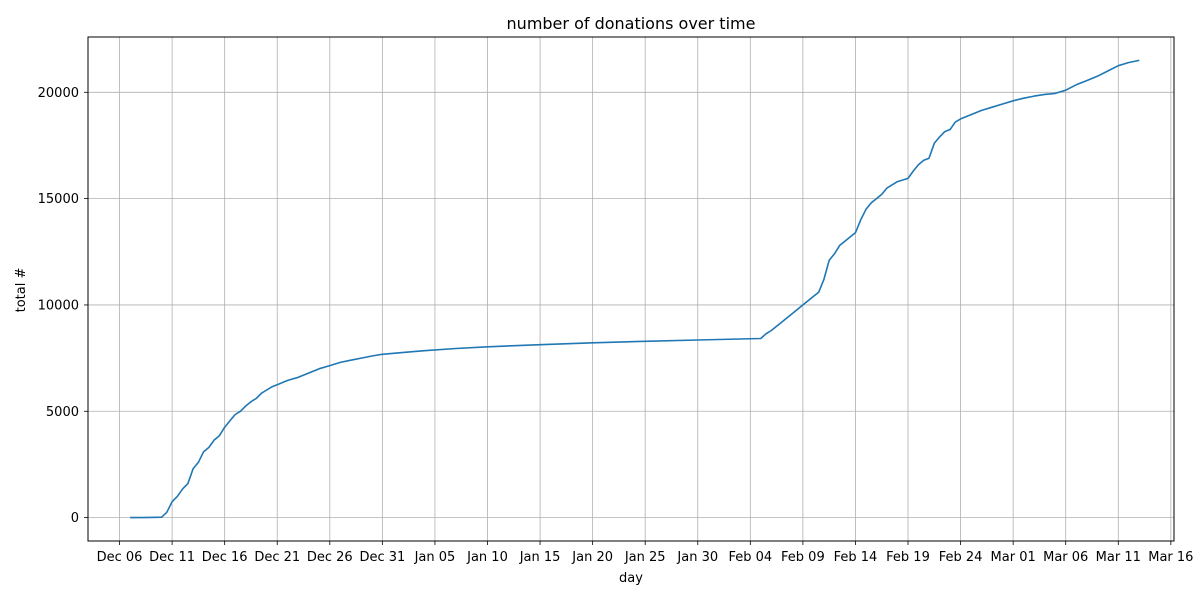 Image resolution: width=1200 pixels, height=600 pixels. I want to click on x-tick-label: Jan 10, so click(487, 557).